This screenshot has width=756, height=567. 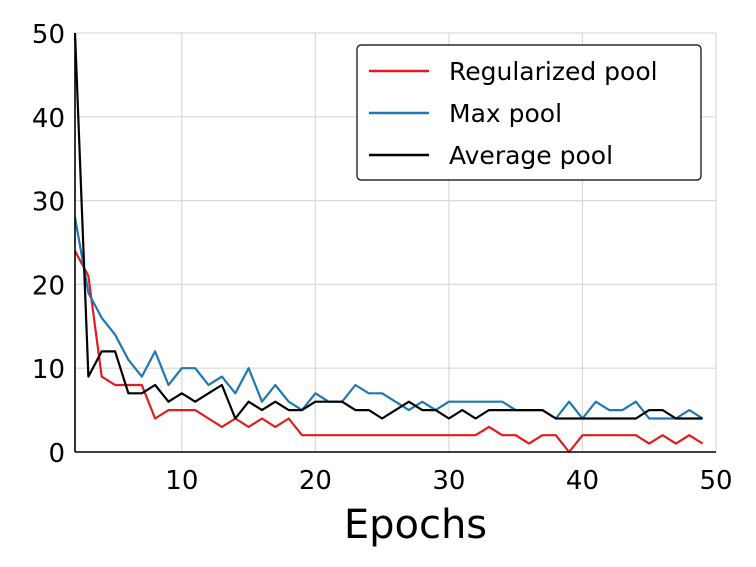 I want to click on x-tick-labels: 10 20 30 40 50, so click(x=448, y=481).